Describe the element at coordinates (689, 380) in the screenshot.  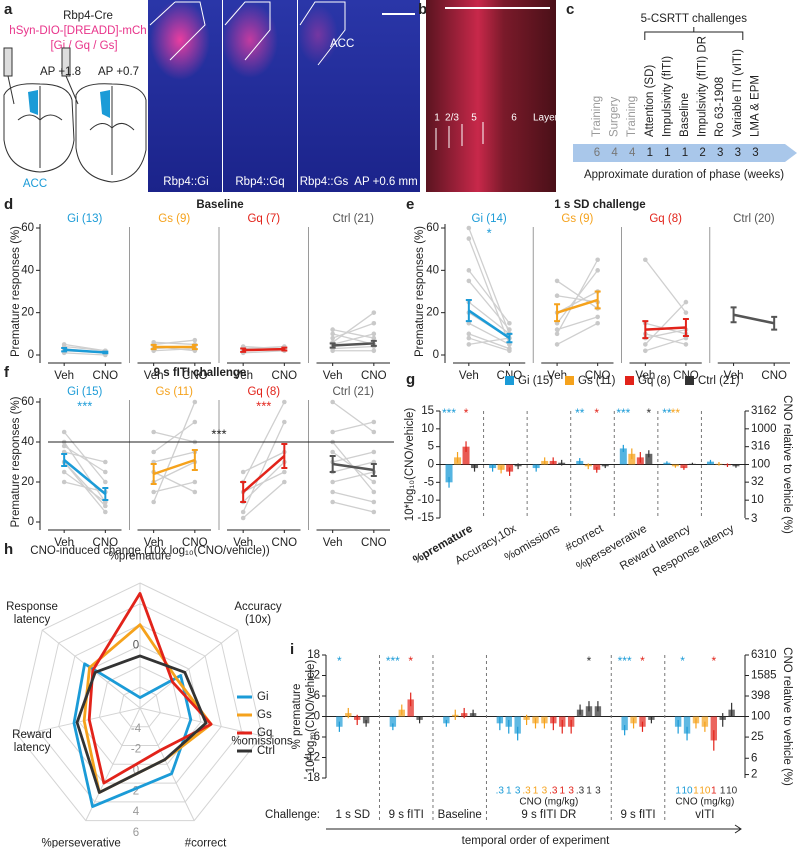
I see `legend-swatch` at that location.